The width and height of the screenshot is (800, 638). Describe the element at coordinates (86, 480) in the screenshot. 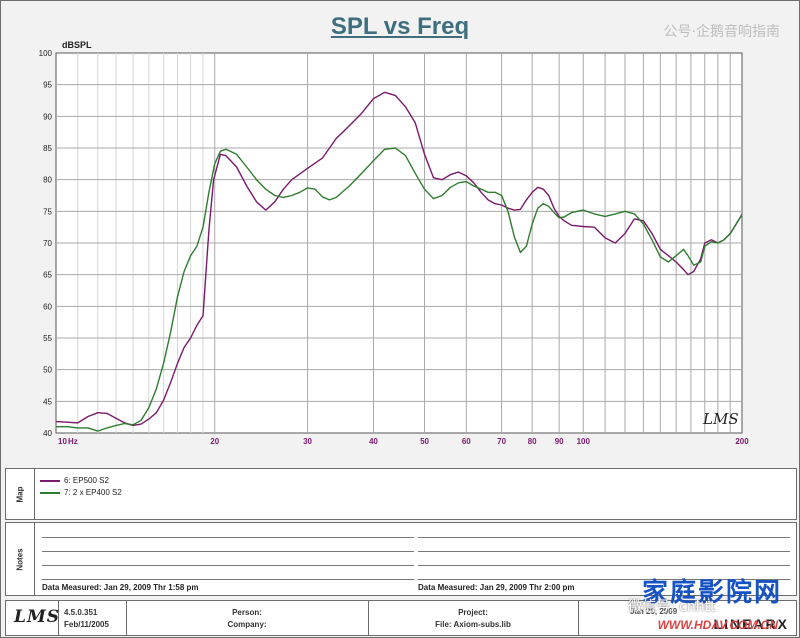

I see `legend-label-1: 6: EP500 S2` at that location.